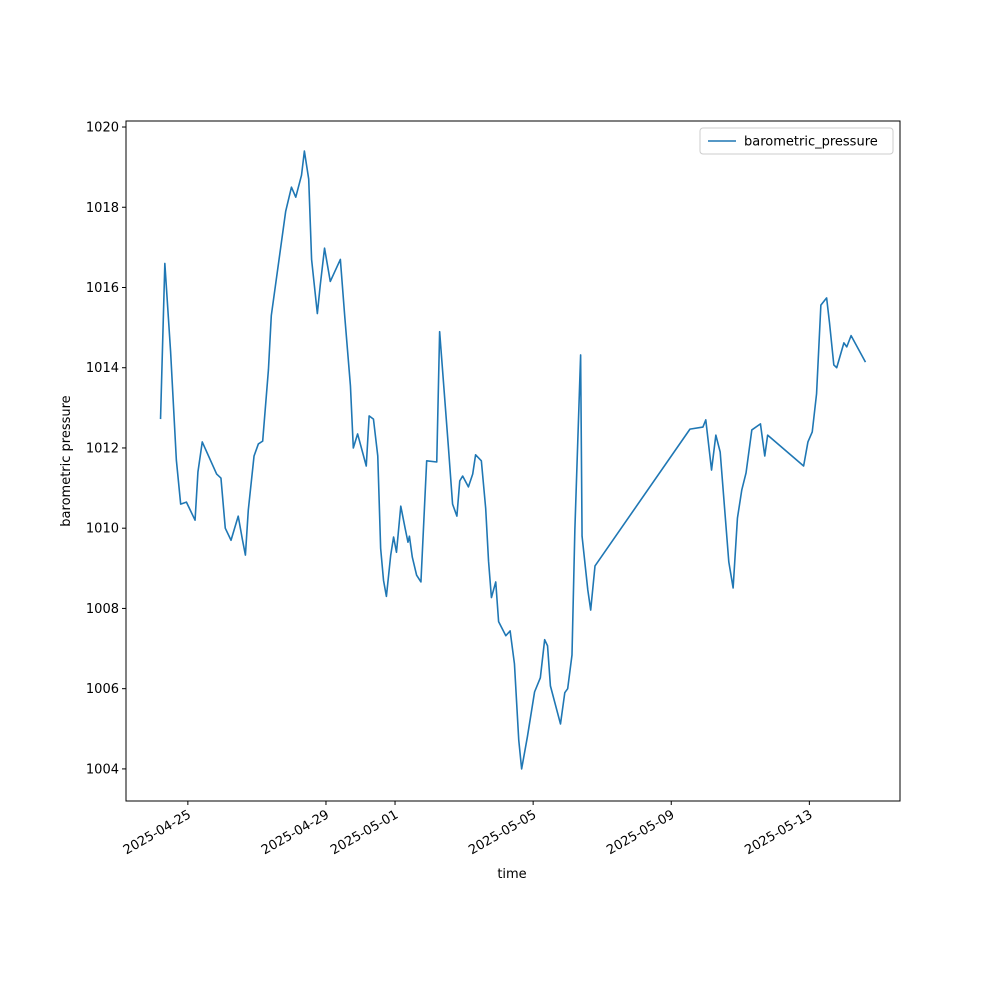  Describe the element at coordinates (102, 288) in the screenshot. I see `y-tick-label: 1016` at that location.